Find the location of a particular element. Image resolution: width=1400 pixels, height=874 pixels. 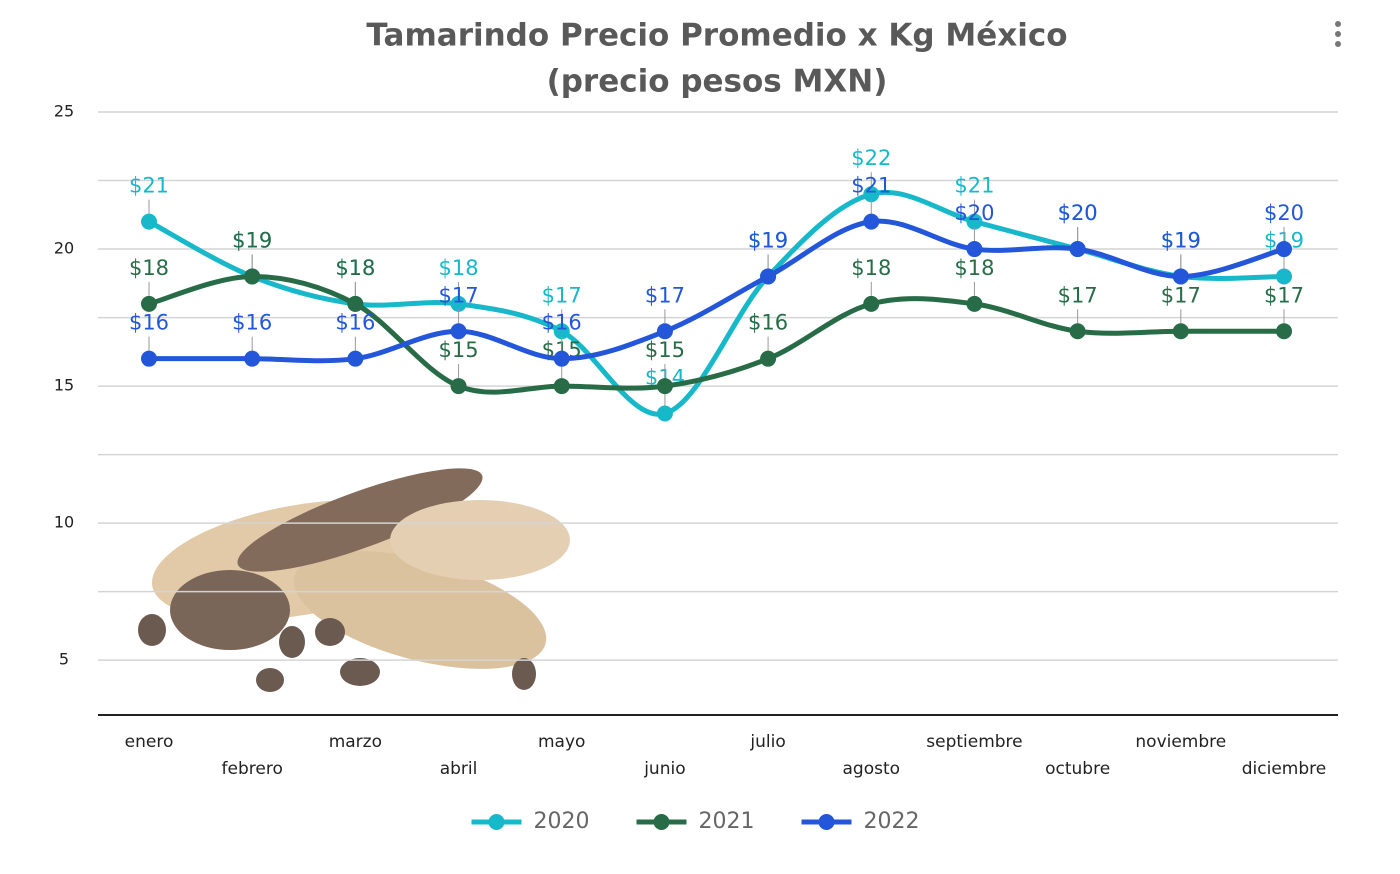

x-tick-label: agosto is located at coordinates (871, 769).